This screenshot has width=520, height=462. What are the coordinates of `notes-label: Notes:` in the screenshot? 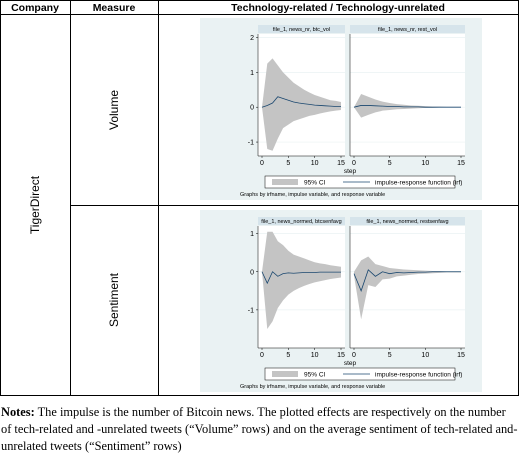 It's located at (18, 412).